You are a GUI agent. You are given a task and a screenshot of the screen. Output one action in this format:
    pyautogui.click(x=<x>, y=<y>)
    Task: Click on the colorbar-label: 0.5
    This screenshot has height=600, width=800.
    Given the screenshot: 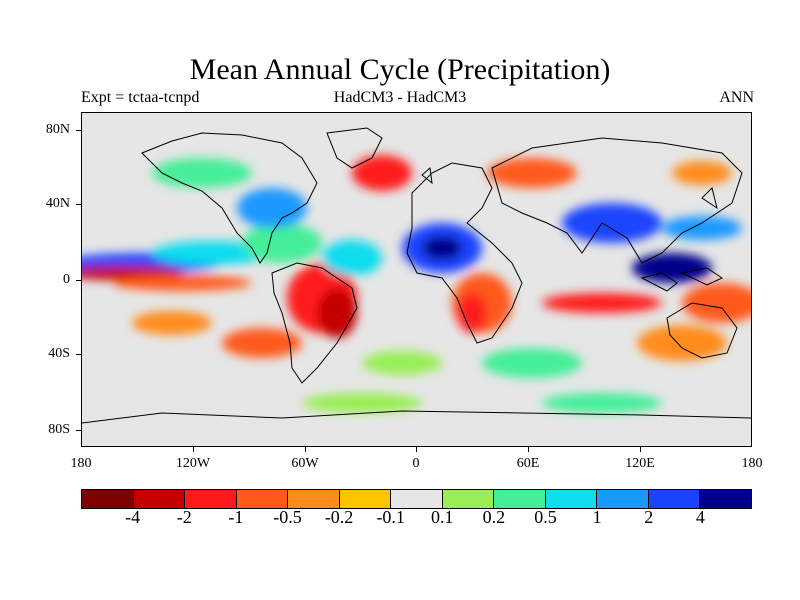 What is the action you would take?
    pyautogui.click(x=545, y=517)
    